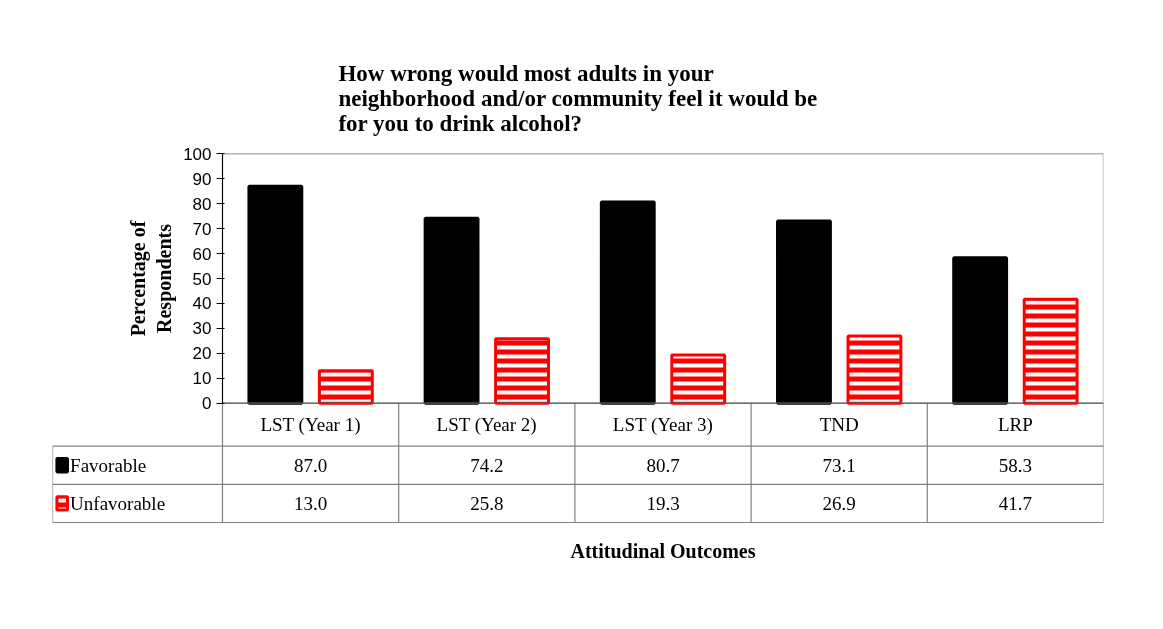  Describe the element at coordinates (202, 304) in the screenshot. I see `y-tick-label: 40` at that location.